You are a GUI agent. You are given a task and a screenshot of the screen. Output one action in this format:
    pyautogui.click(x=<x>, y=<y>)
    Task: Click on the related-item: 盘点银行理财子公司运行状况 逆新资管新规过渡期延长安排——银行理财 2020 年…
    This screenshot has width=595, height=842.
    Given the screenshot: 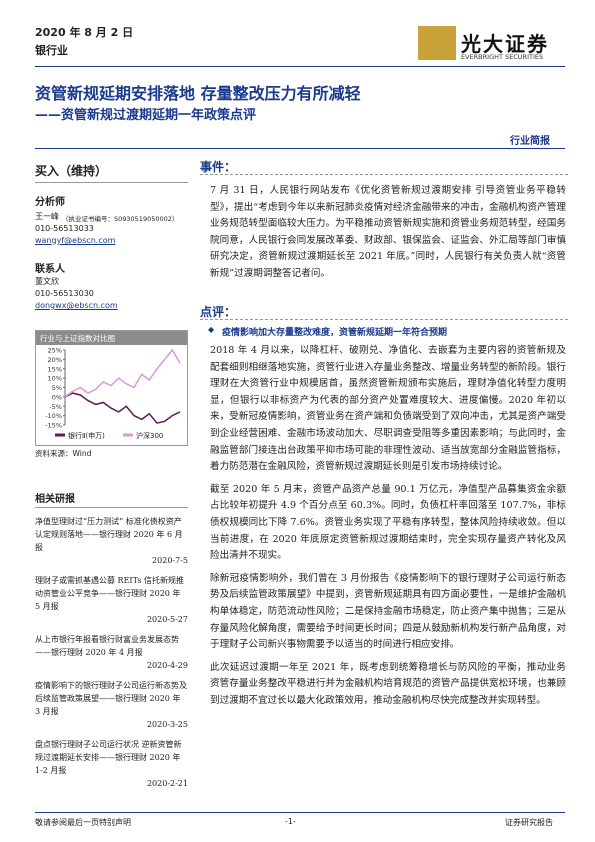 What is the action you would take?
    pyautogui.click(x=111, y=764)
    